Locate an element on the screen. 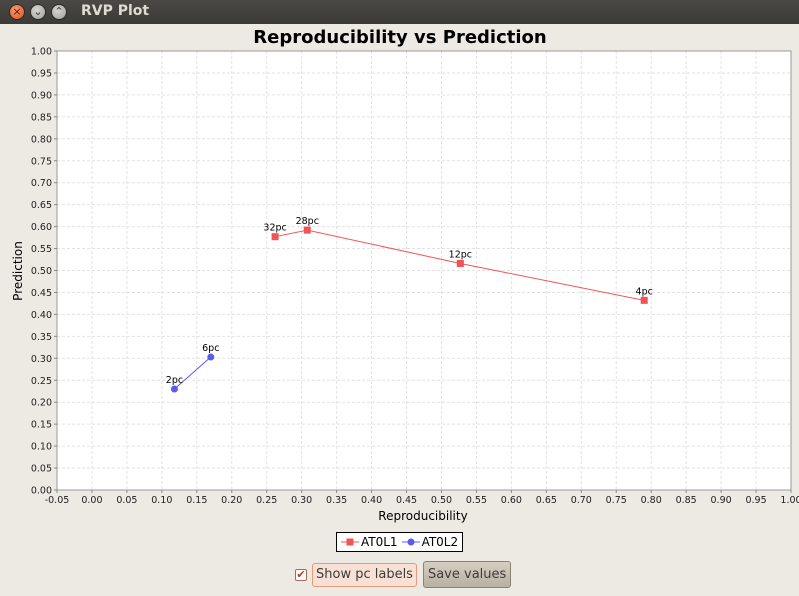  y-tick-label: 0.30 is located at coordinates (41, 359).